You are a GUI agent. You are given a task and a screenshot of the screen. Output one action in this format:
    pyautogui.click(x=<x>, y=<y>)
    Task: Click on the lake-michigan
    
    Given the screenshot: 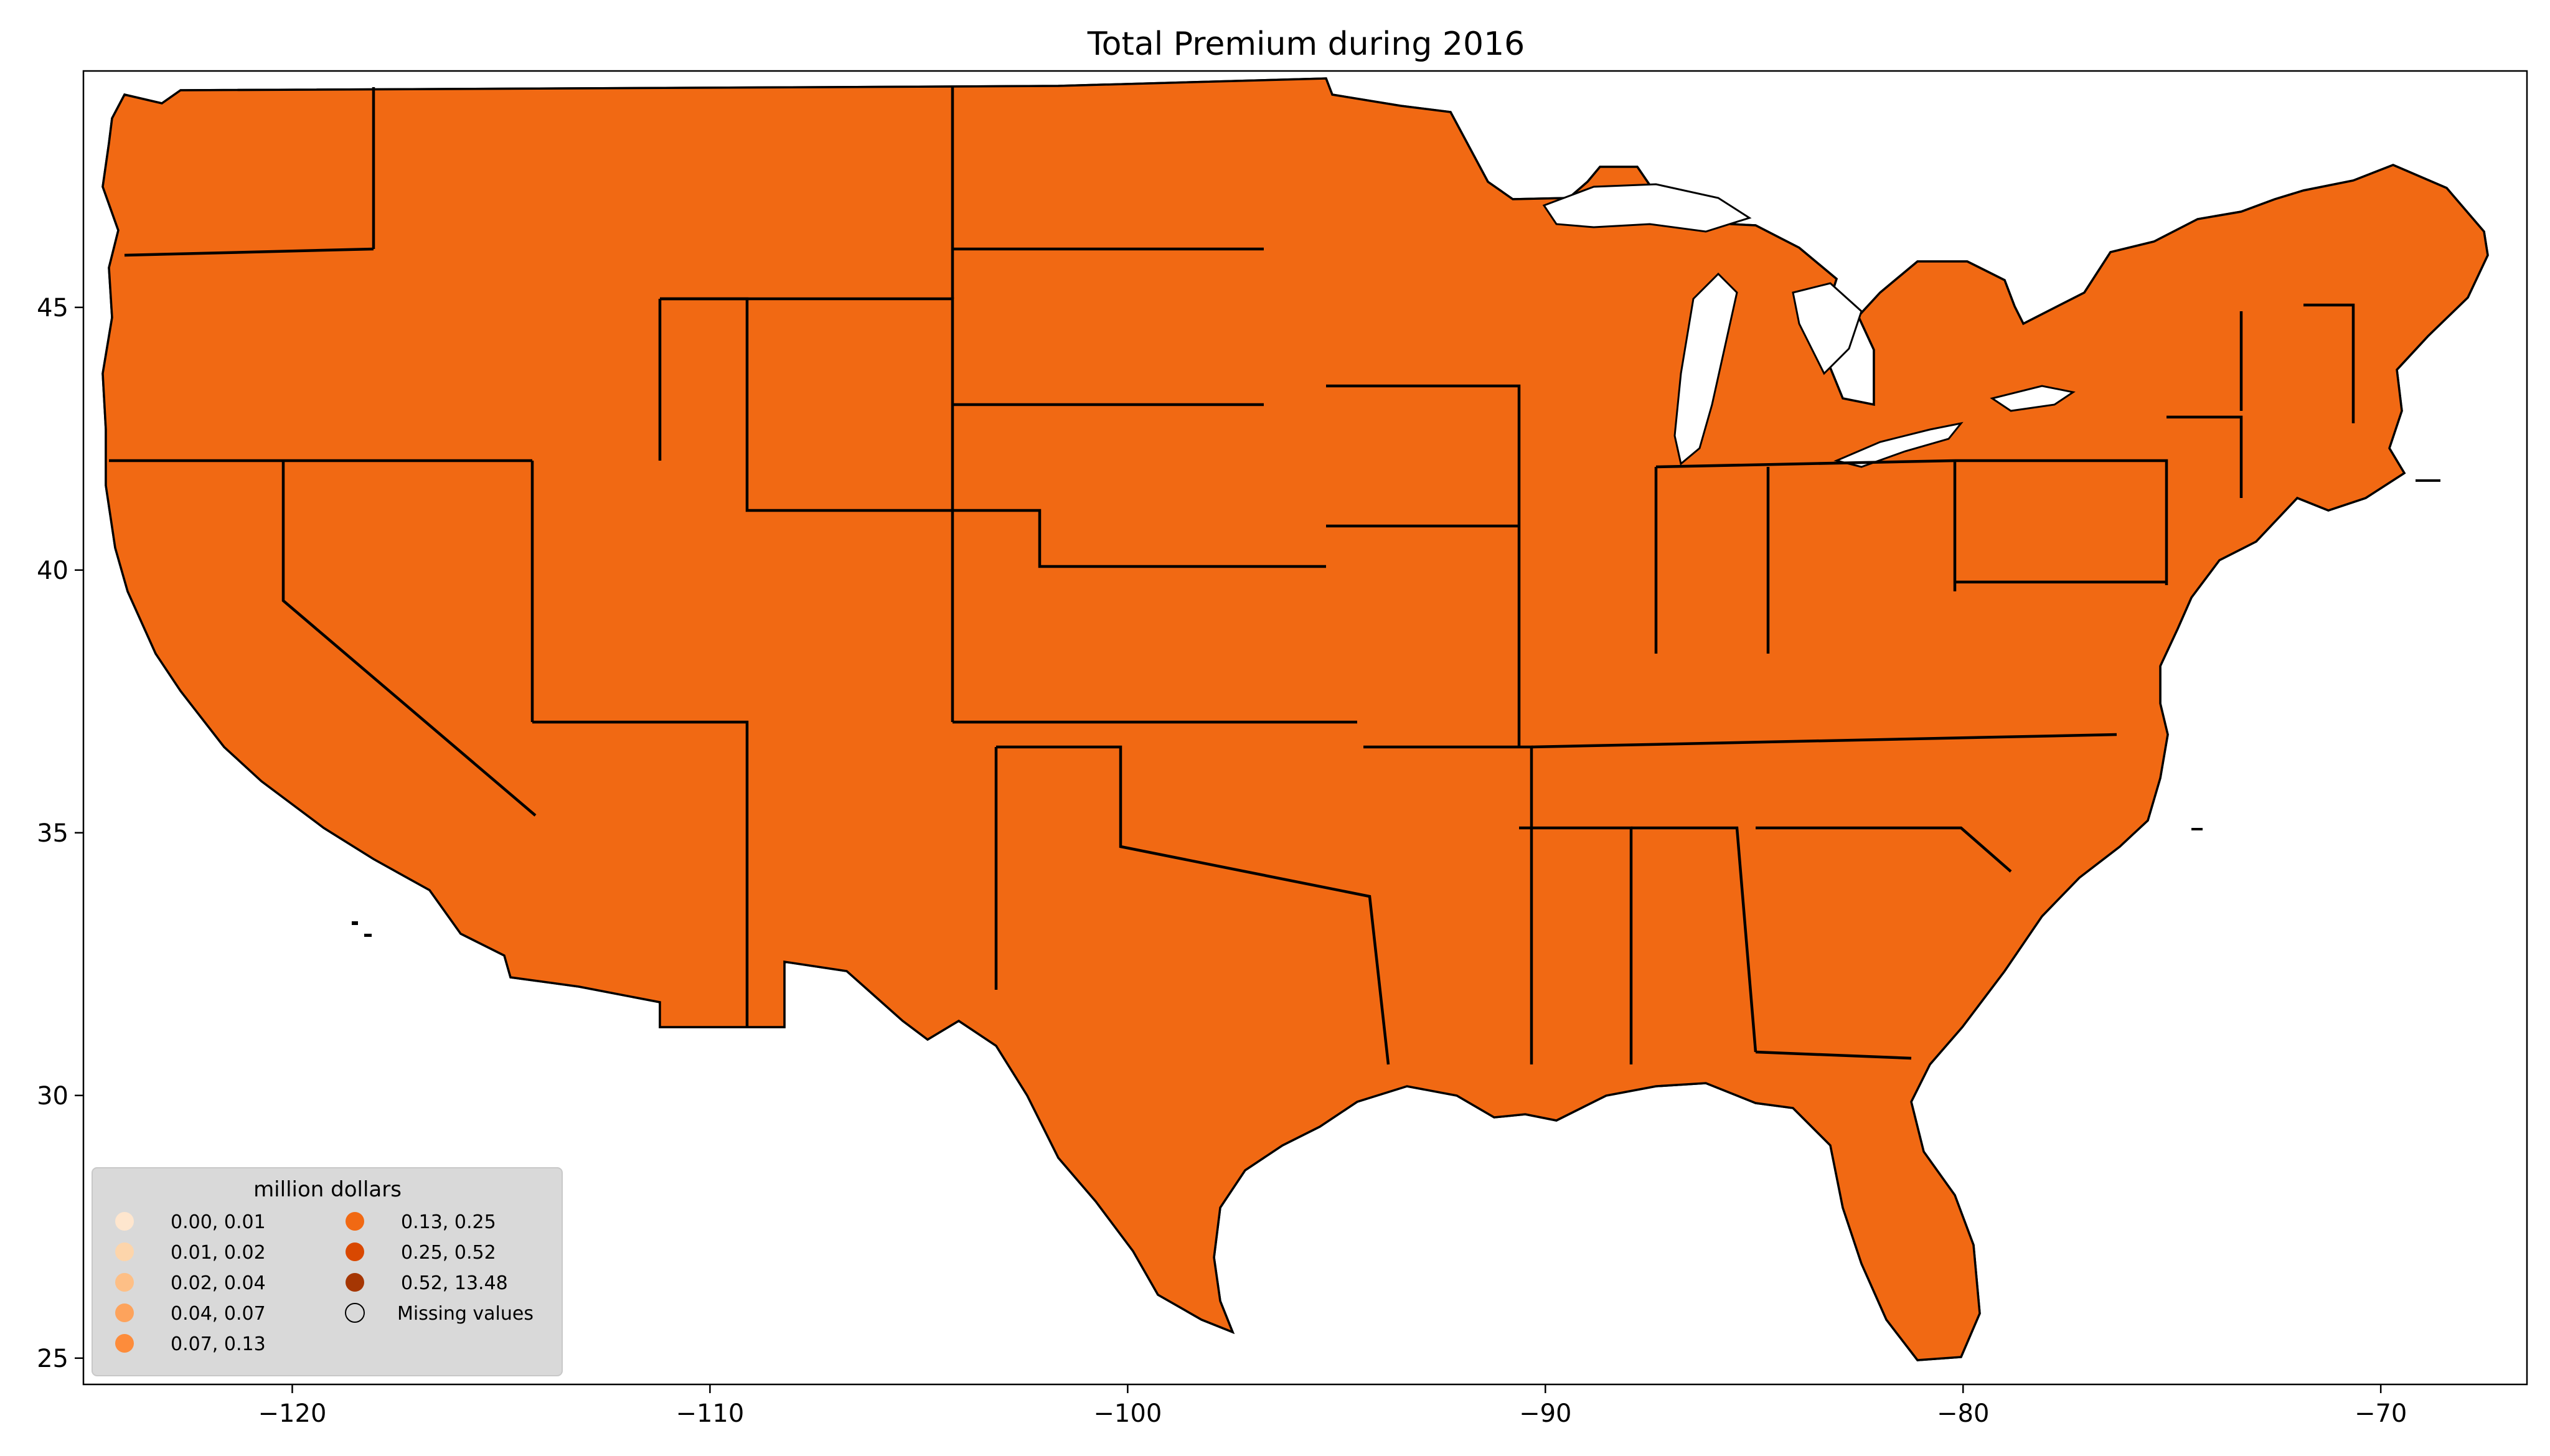 What is the action you would take?
    pyautogui.click(x=1705, y=369)
    